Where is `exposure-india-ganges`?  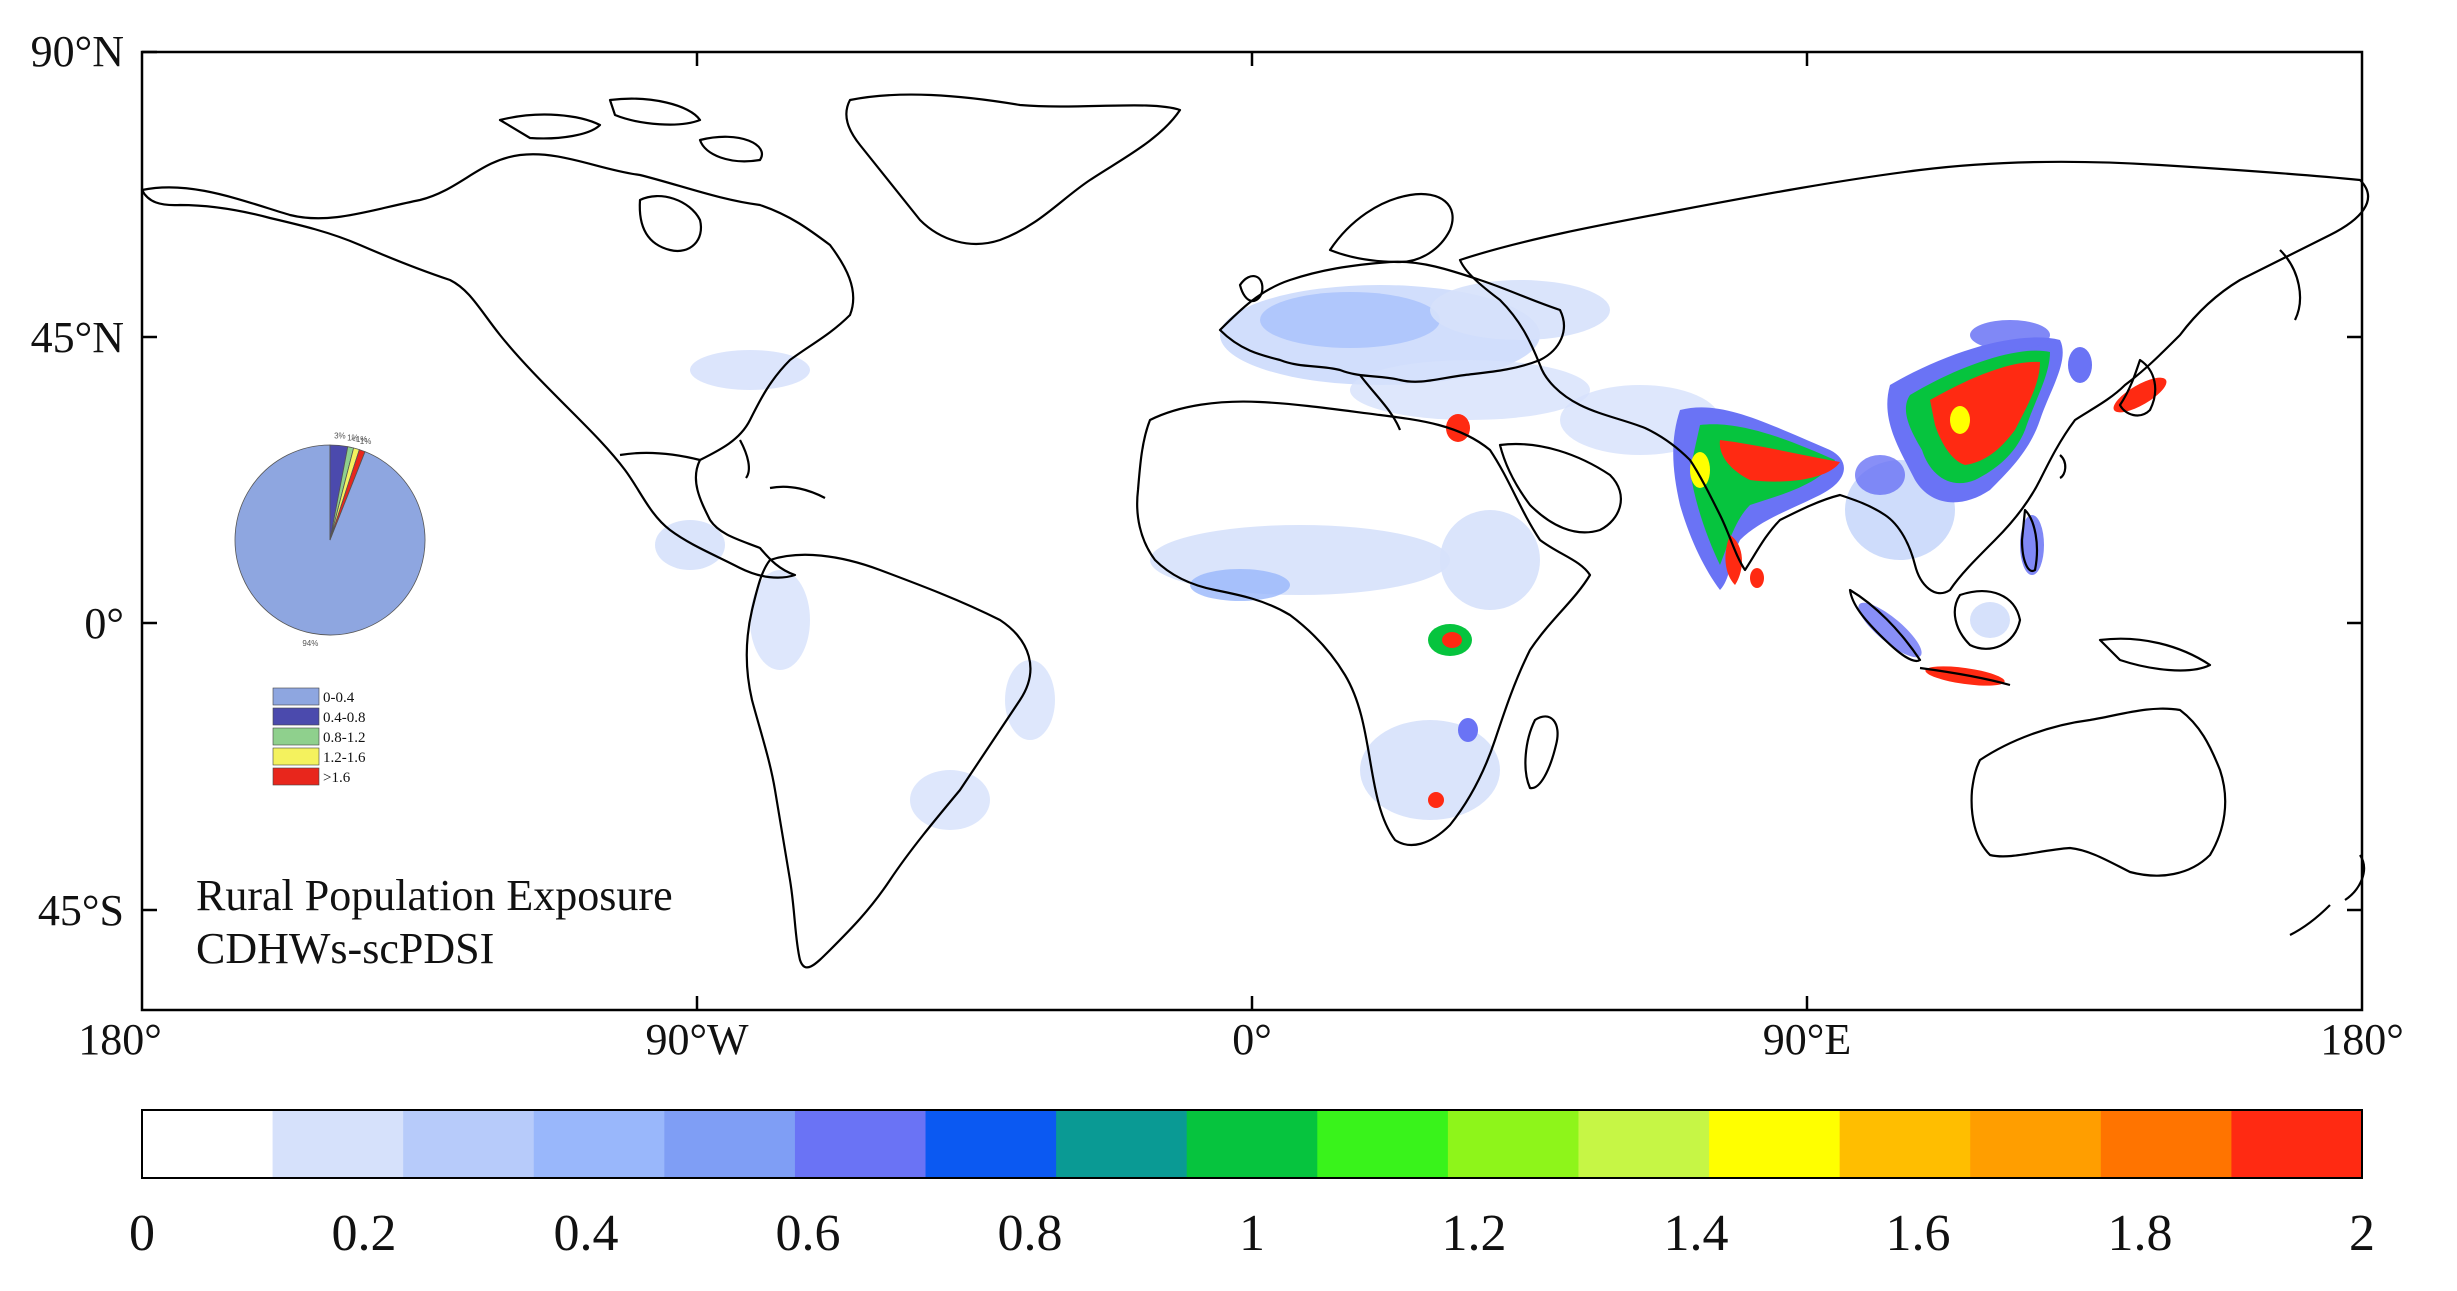 exposure-india-ganges is located at coordinates (1779, 461).